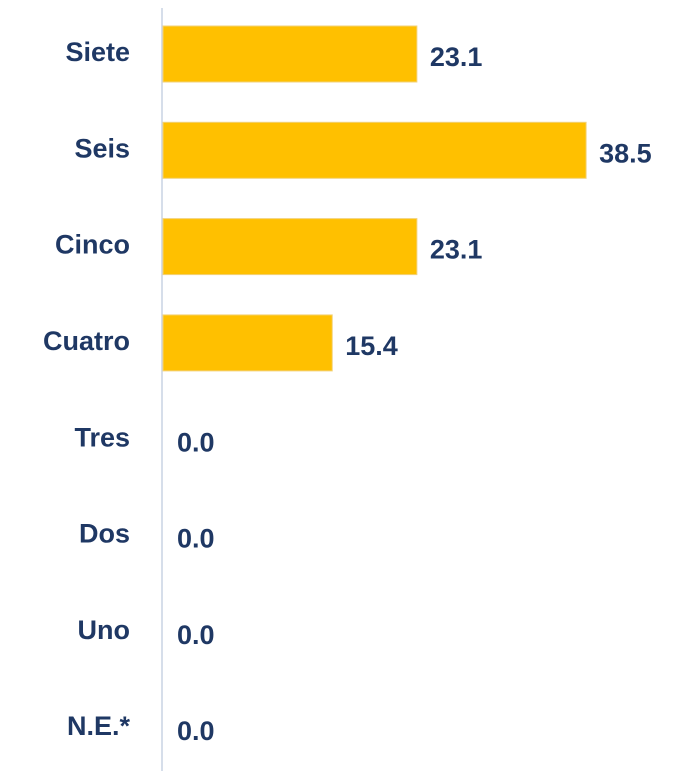 The width and height of the screenshot is (691, 771). I want to click on category-label: Dos, so click(104, 534).